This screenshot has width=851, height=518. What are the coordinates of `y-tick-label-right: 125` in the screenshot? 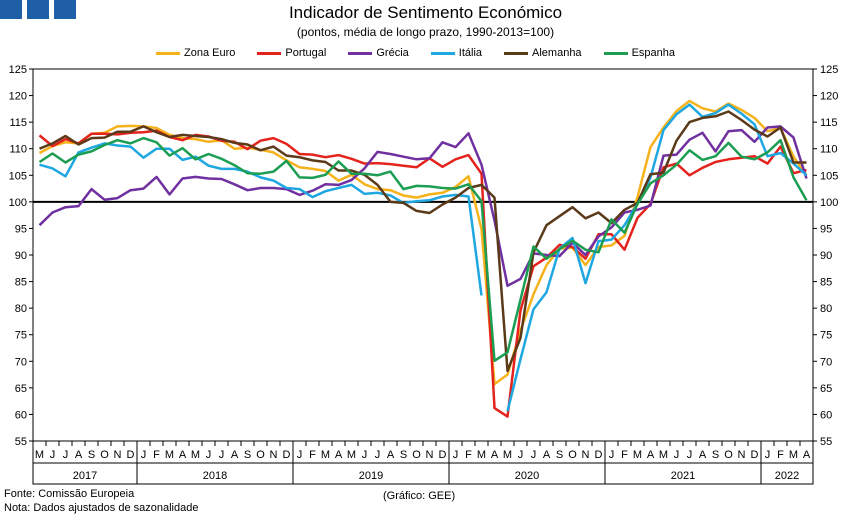 It's located at (829, 70).